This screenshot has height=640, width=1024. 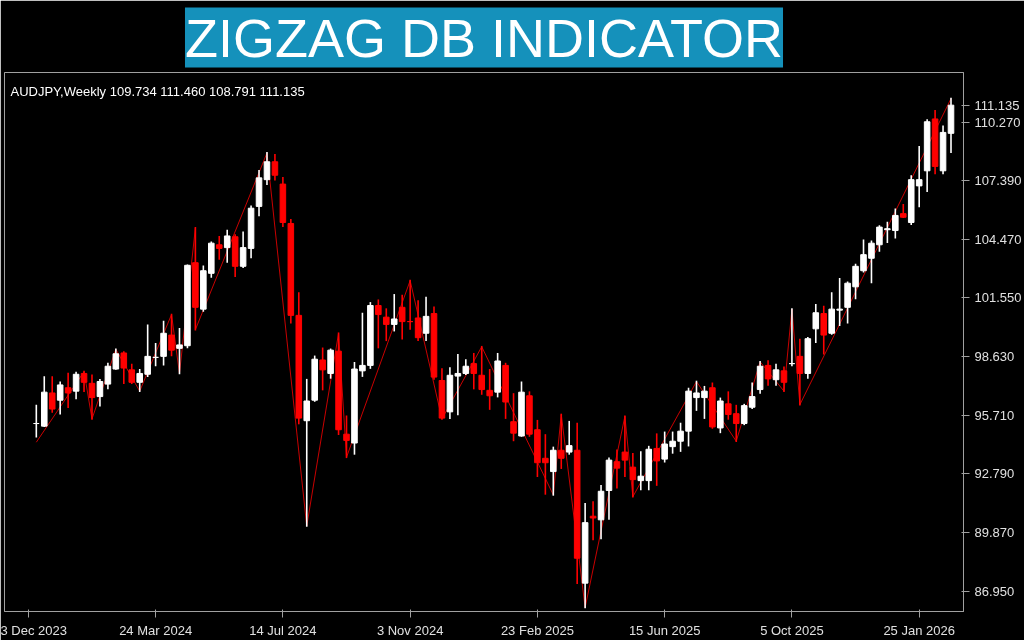 I want to click on x-tick-label: 15 Jun 2025, so click(x=664, y=630).